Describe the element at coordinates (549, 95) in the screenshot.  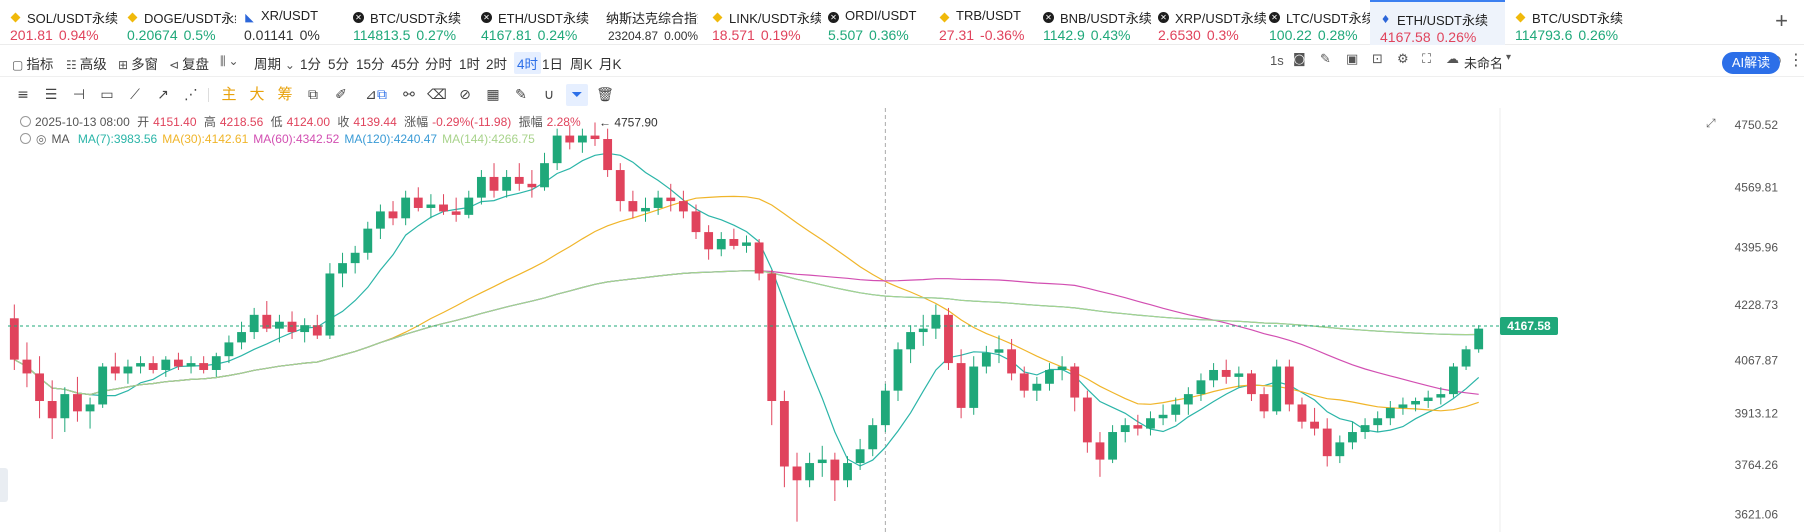
I see `magnet-icon: ∪` at that location.